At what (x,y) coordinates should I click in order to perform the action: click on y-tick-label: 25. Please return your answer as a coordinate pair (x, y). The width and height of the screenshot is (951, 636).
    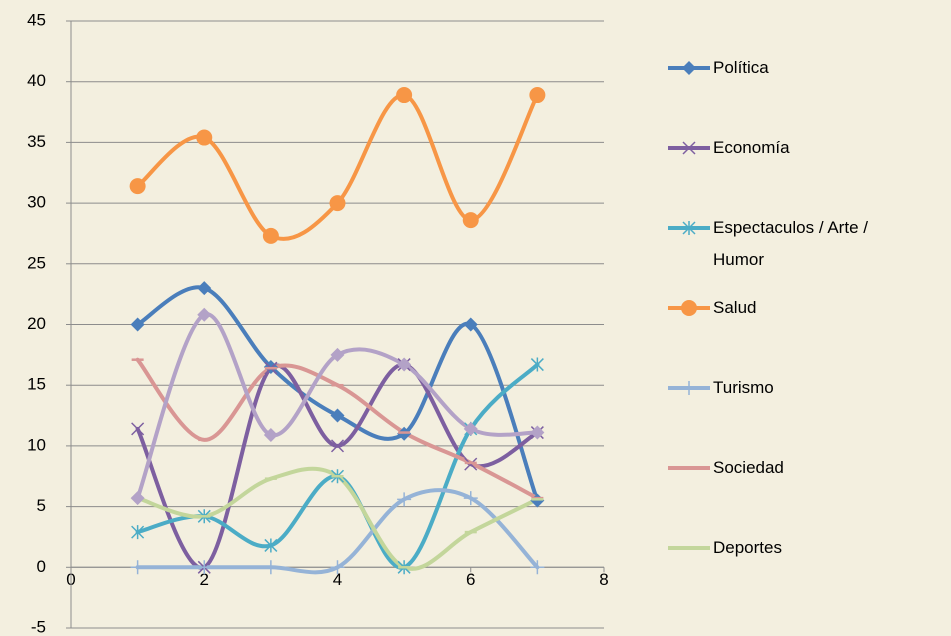
    Looking at the image, I should click on (36, 262).